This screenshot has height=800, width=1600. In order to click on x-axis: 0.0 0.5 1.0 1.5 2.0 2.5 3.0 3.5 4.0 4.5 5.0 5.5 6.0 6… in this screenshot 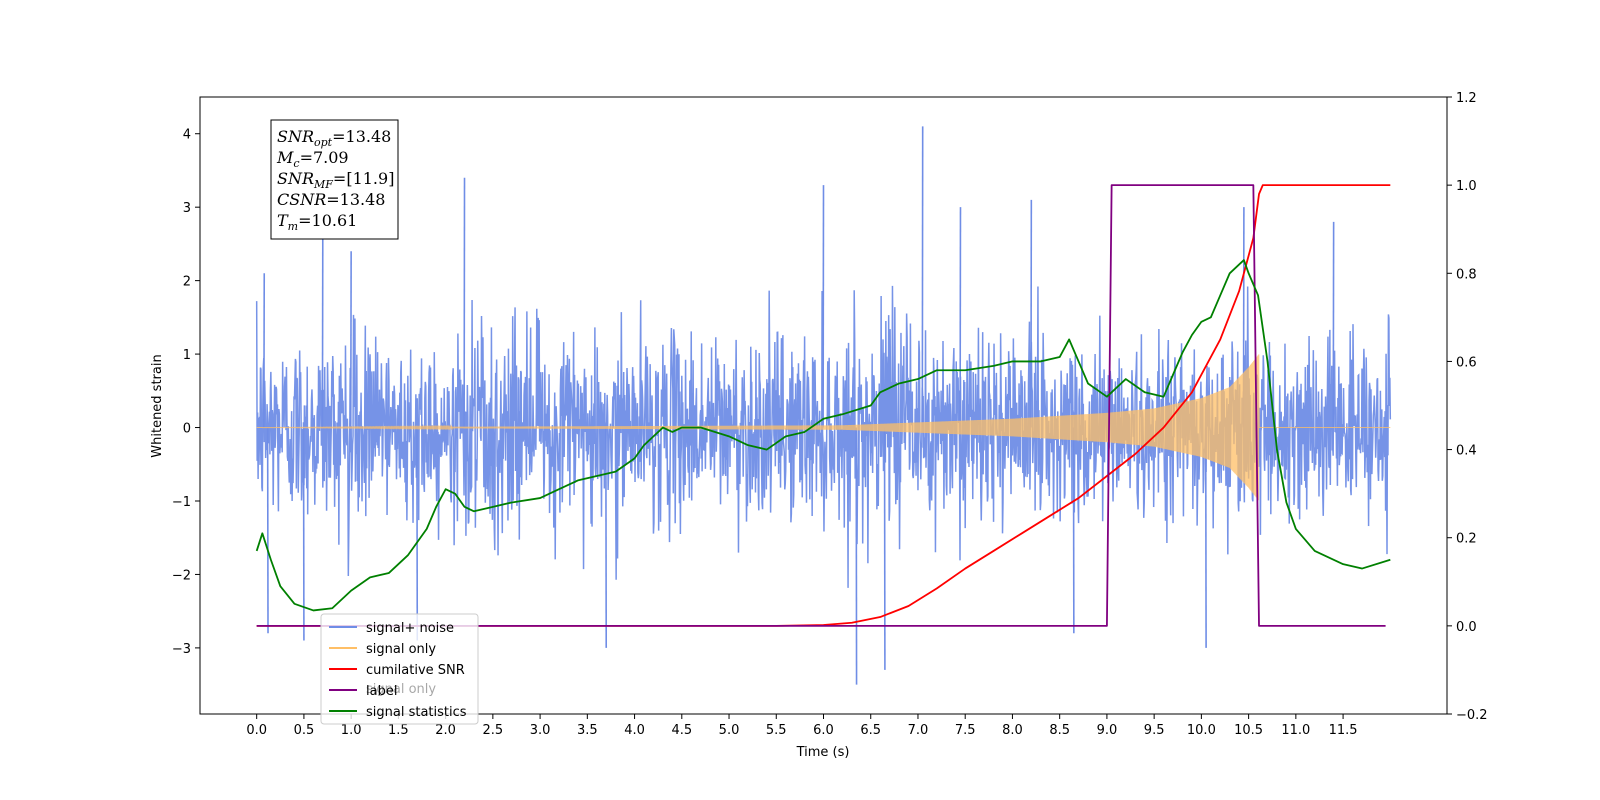, I will do `click(802, 726)`.